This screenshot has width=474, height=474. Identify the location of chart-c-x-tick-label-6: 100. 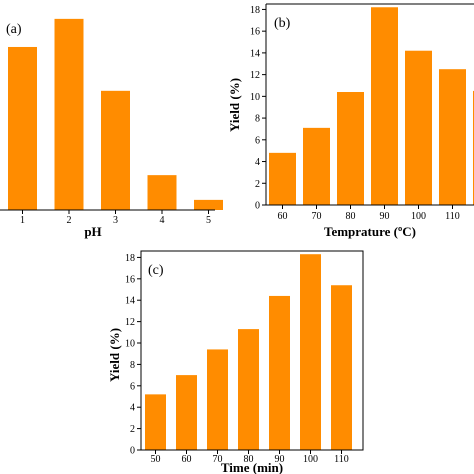
(310, 459).